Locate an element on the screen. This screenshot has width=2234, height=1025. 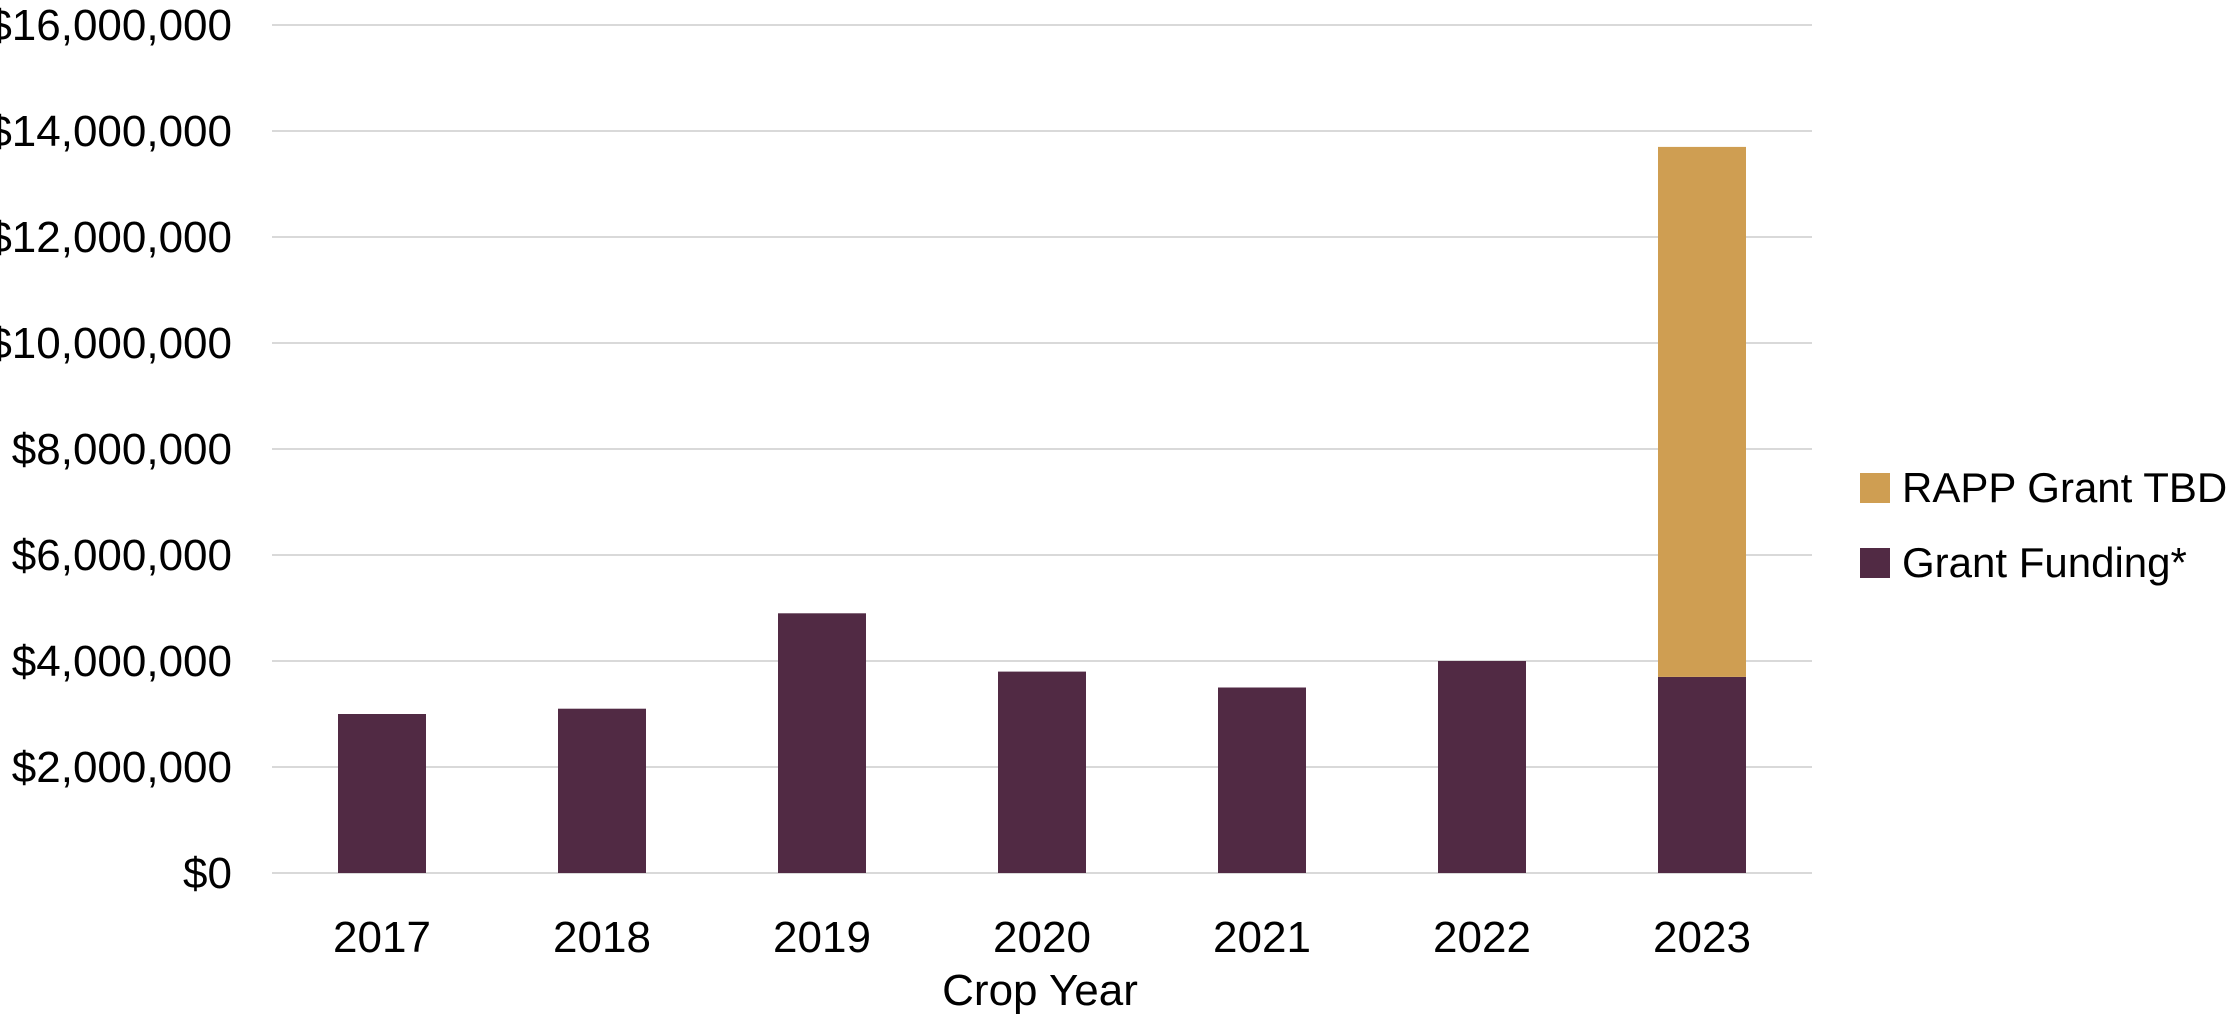
x-tick-label: 2020 is located at coordinates (1042, 937).